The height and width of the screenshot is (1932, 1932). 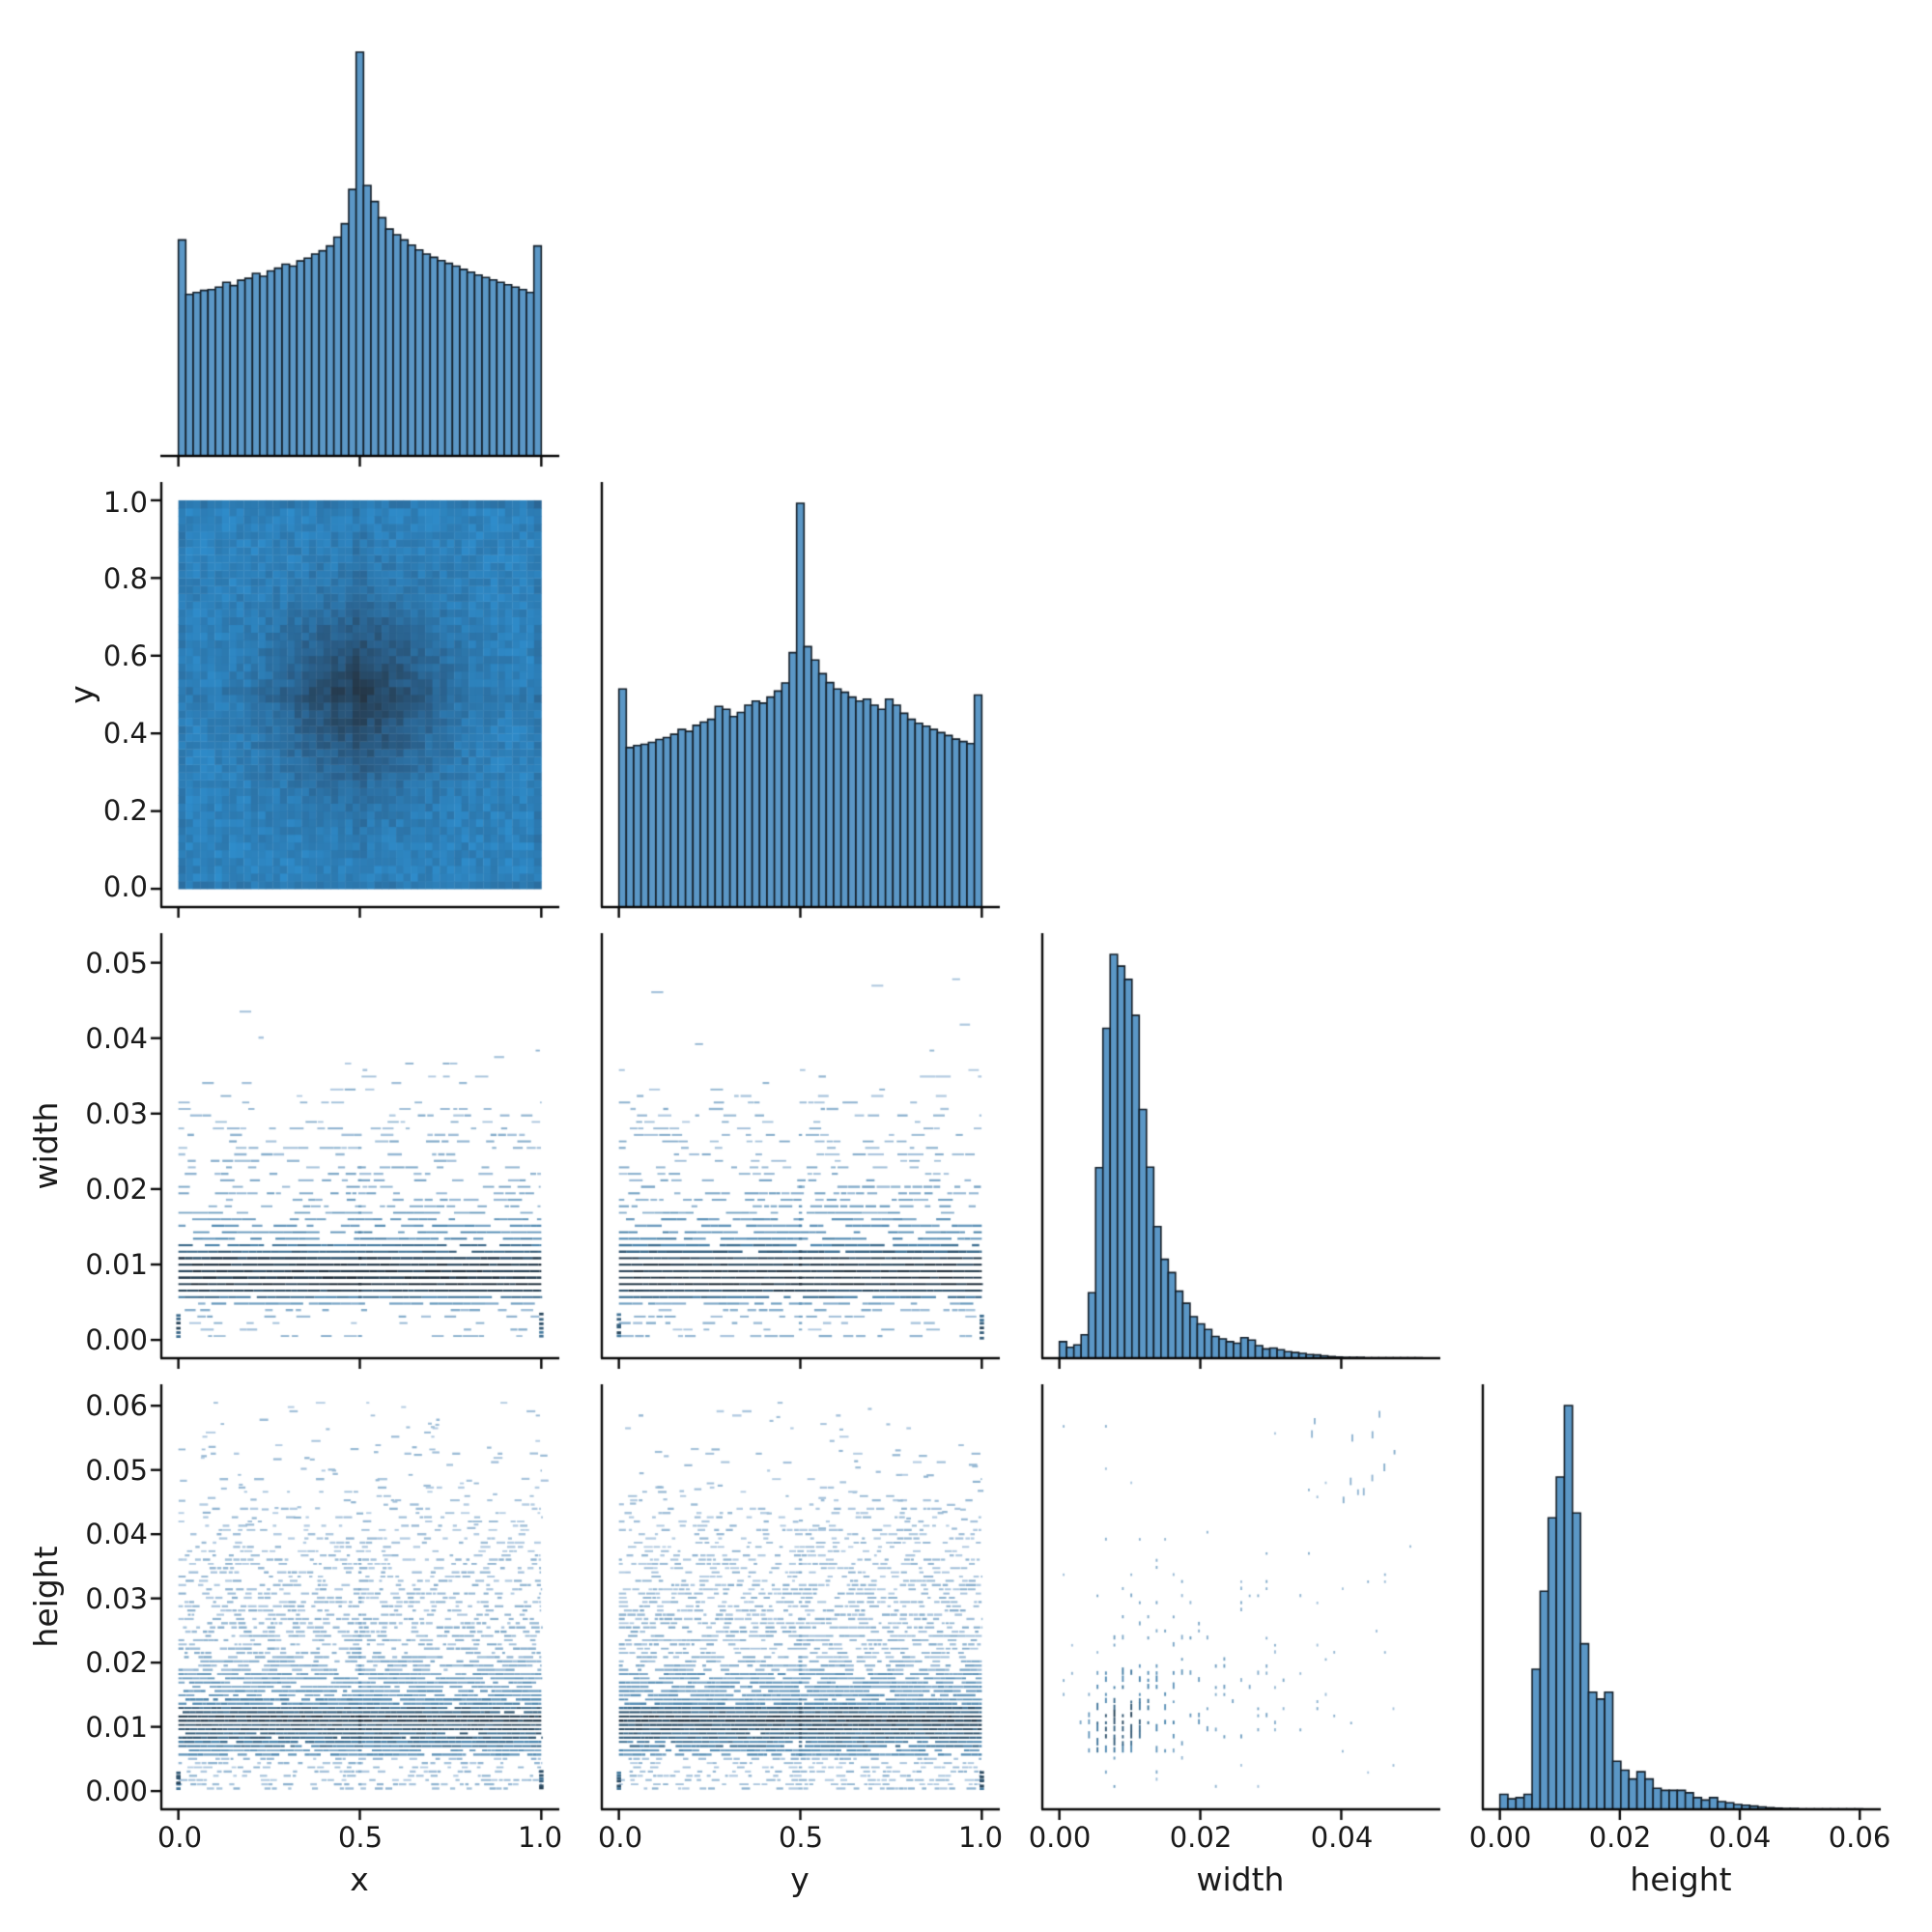 What do you see at coordinates (800, 694) in the screenshot?
I see `panel-y-histogram` at bounding box center [800, 694].